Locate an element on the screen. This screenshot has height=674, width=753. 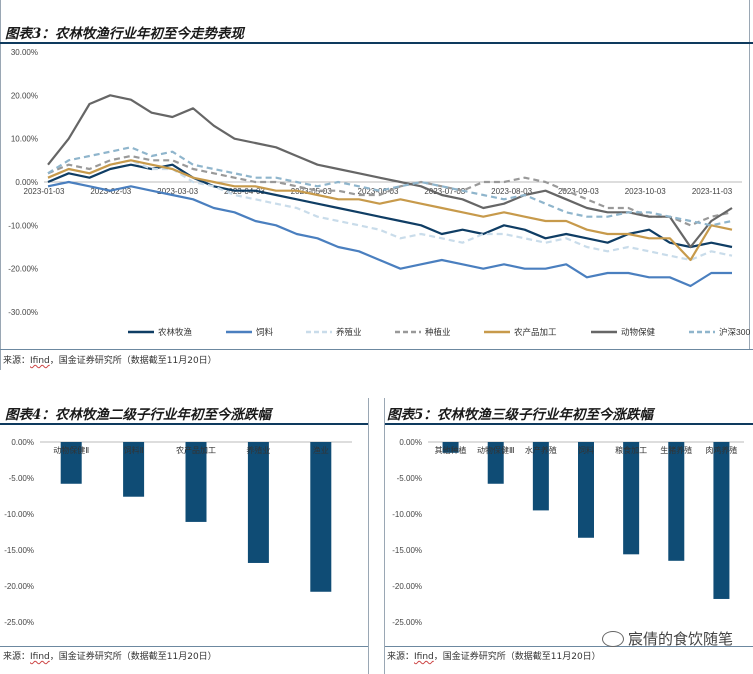
x-tick-label: 2023-08-03 is located at coordinates (511, 191).